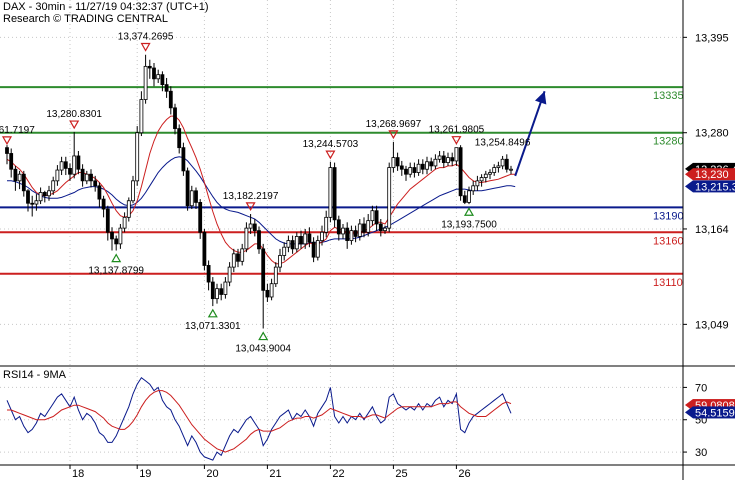 The height and width of the screenshot is (485, 735). I want to click on rsi-ma-line, so click(259, 421).